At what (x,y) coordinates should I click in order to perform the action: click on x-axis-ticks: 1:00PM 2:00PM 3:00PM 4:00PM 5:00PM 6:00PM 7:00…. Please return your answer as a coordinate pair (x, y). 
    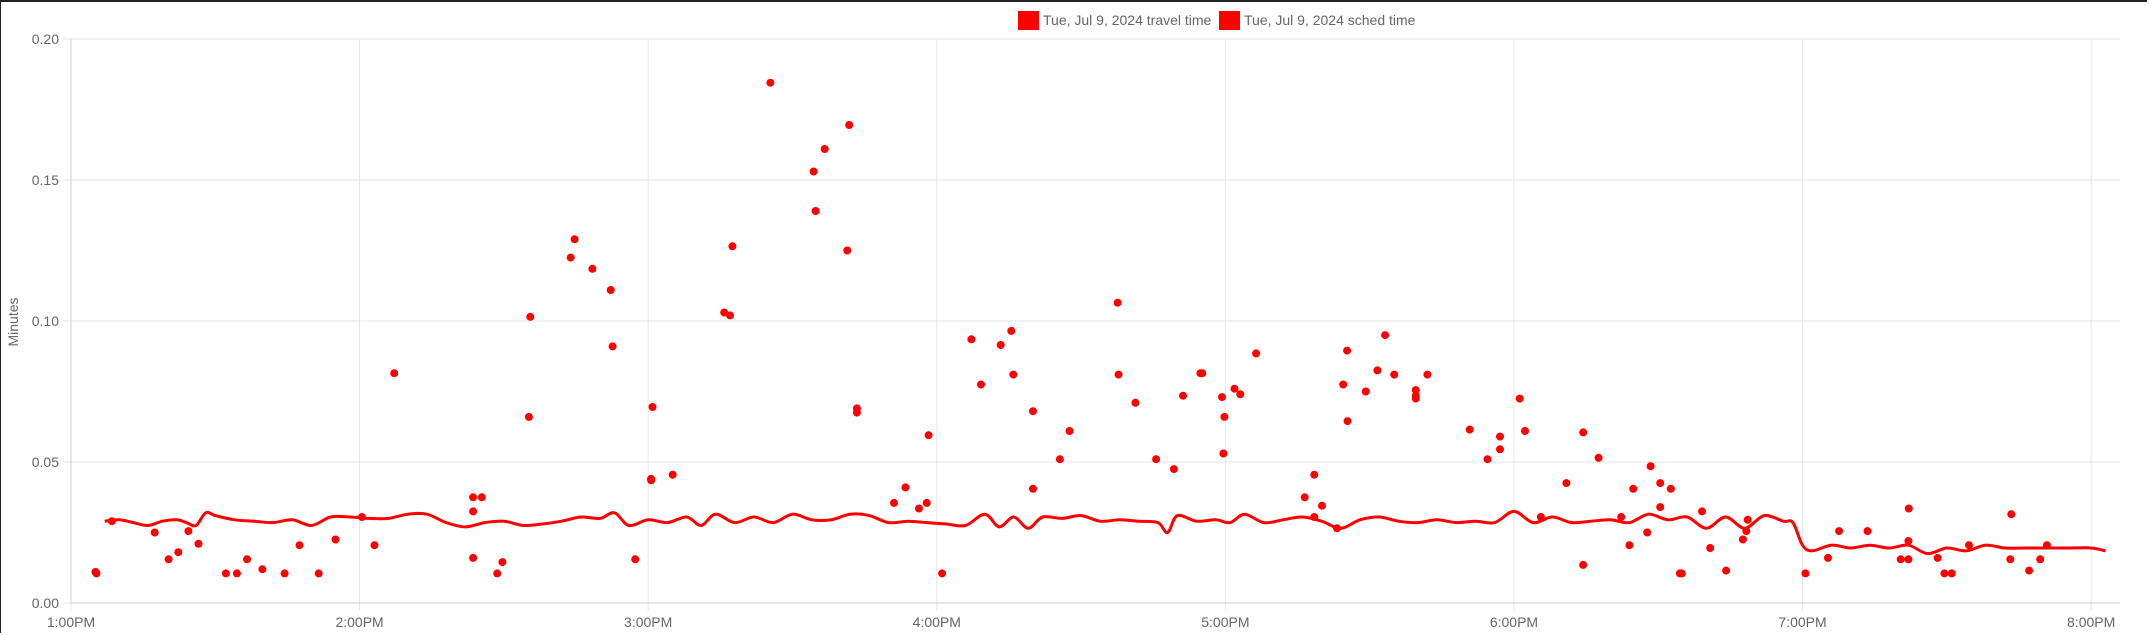
    Looking at the image, I should click on (1081, 622).